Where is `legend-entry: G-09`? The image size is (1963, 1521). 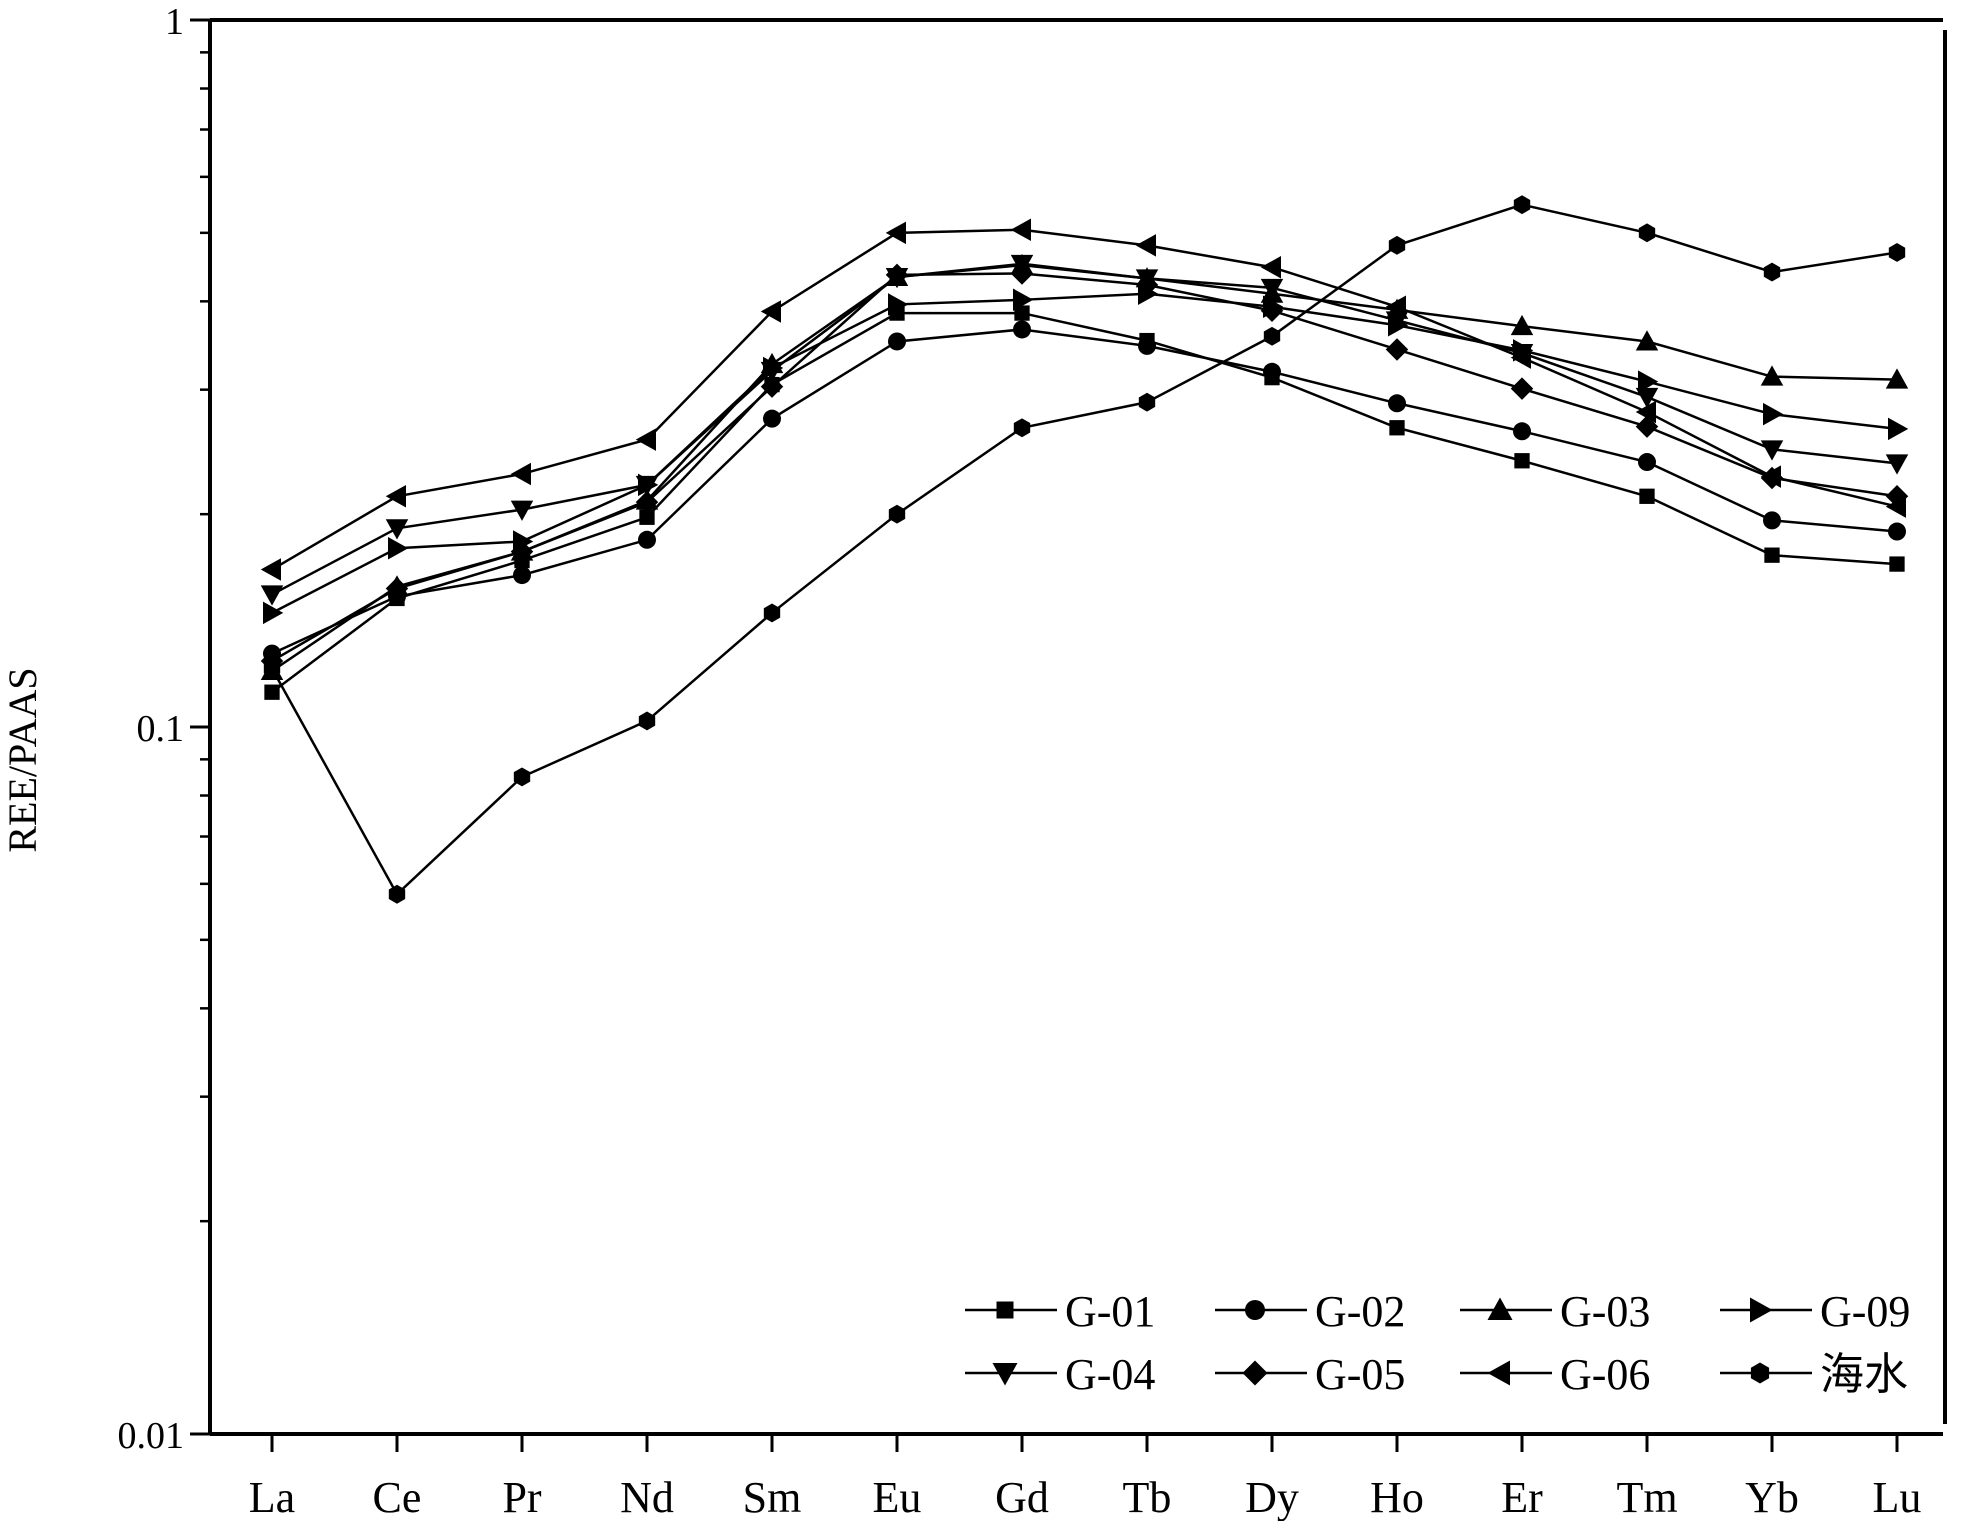 legend-entry: G-09 is located at coordinates (1815, 1311).